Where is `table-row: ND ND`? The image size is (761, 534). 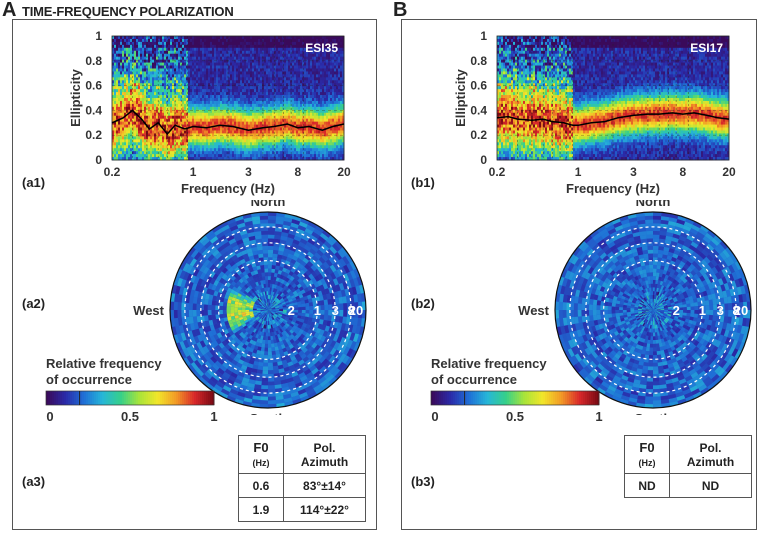
table-row: ND ND is located at coordinates (688, 485).